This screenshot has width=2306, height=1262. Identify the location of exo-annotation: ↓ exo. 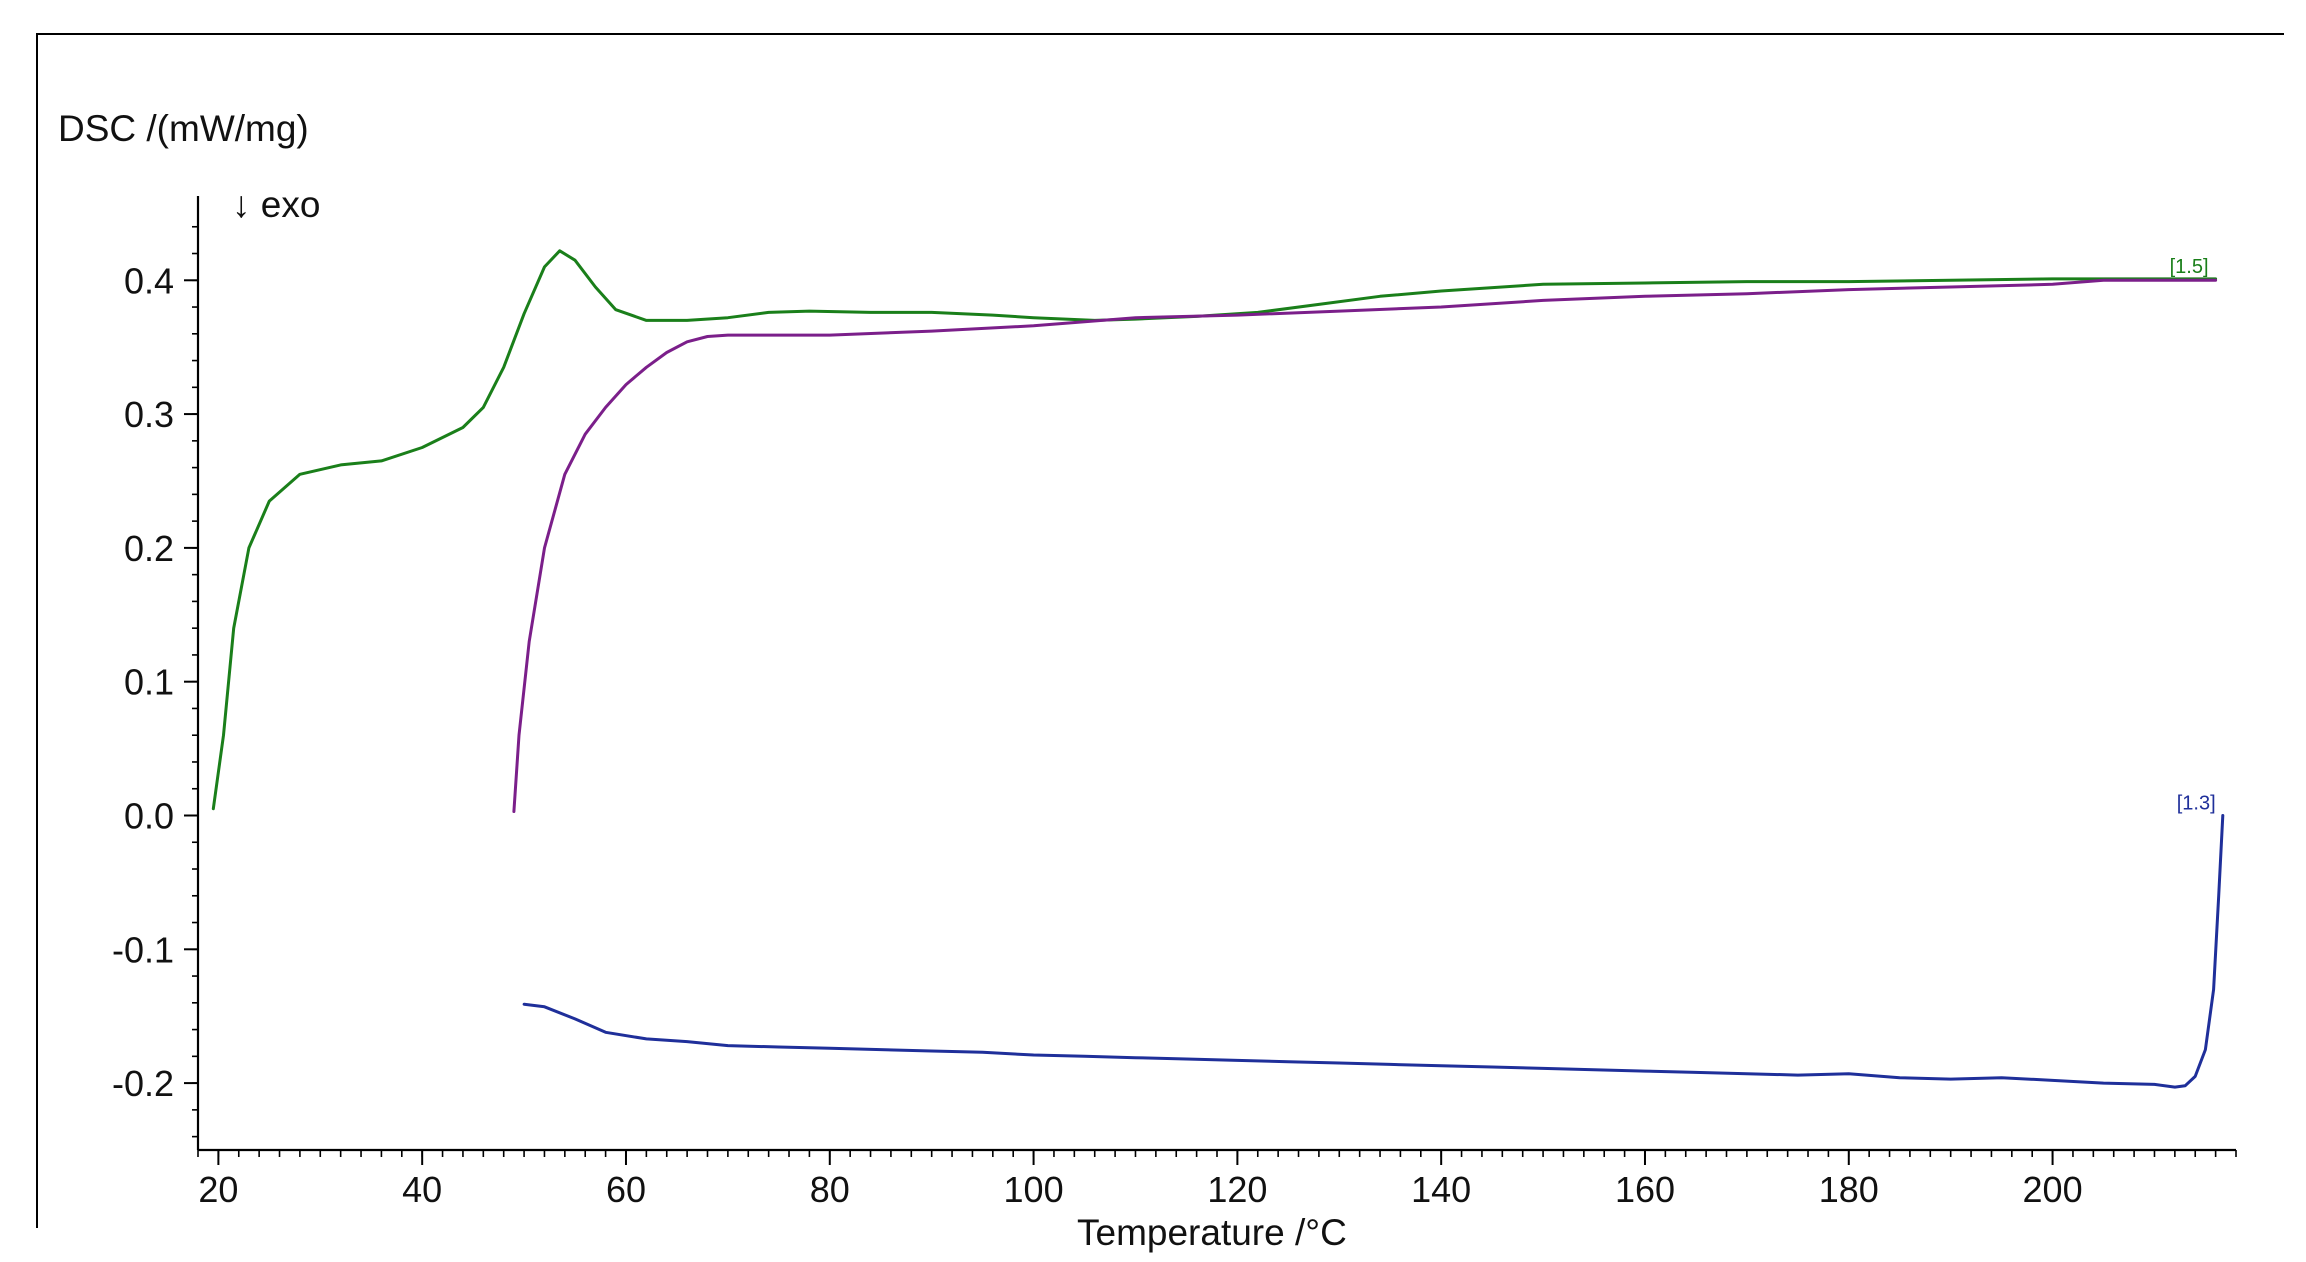
(276, 204).